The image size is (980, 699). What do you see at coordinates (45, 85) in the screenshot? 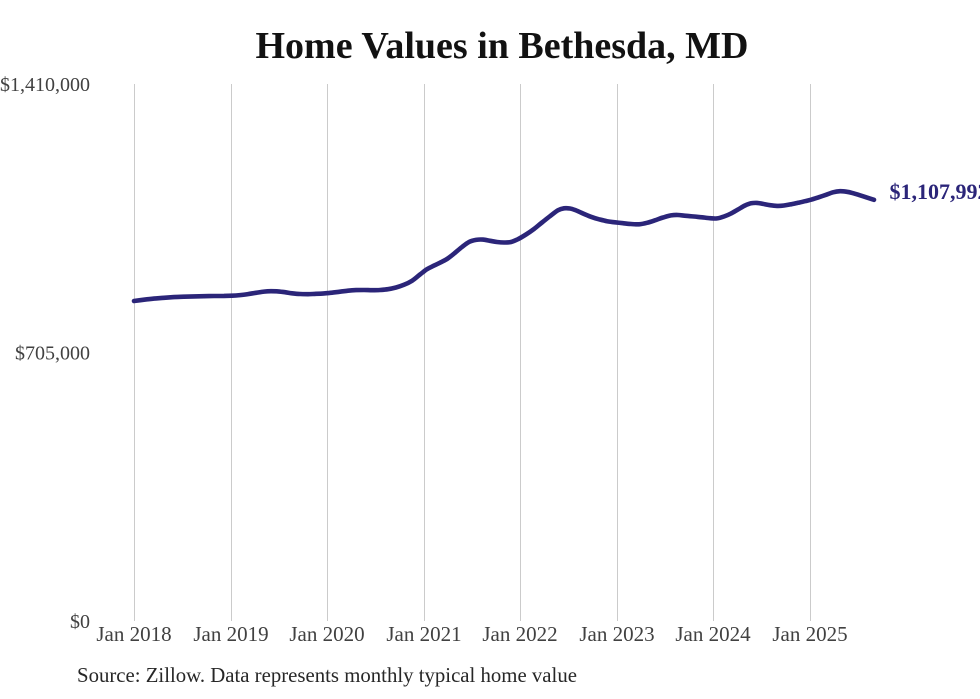
I see `svg-text: $1,410,000` at bounding box center [45, 85].